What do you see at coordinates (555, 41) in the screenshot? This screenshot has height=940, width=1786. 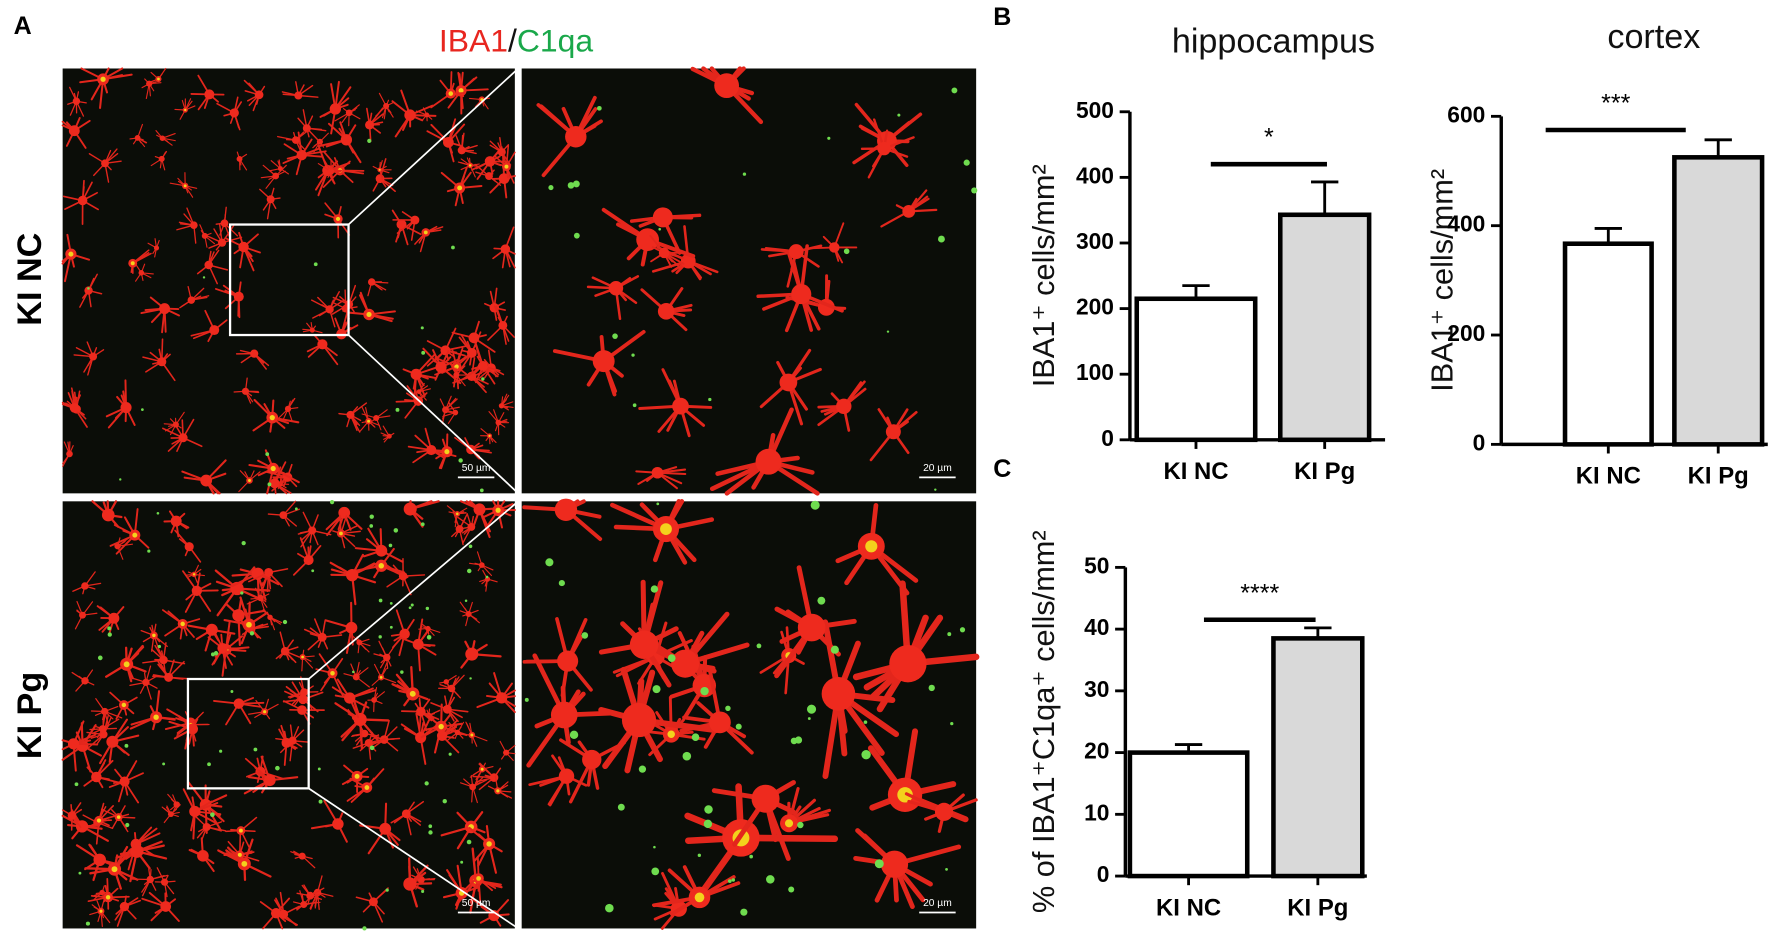 I see `stain-green: C1qa` at bounding box center [555, 41].